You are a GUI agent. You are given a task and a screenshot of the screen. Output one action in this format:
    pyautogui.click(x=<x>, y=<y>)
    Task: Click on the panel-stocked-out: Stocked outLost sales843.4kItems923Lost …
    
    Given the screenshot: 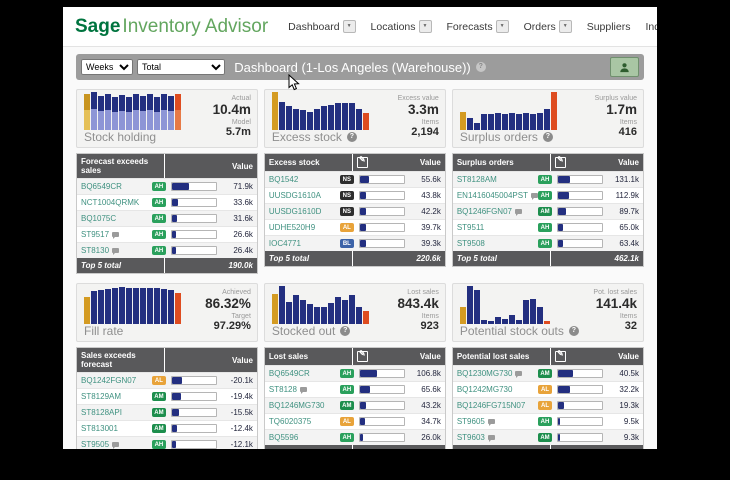 What is the action you would take?
    pyautogui.click(x=354, y=366)
    